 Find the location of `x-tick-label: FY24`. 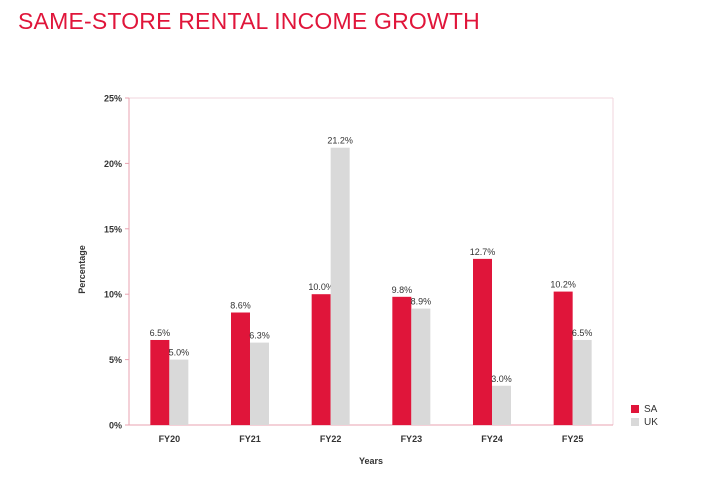

x-tick-label: FY24 is located at coordinates (492, 439).